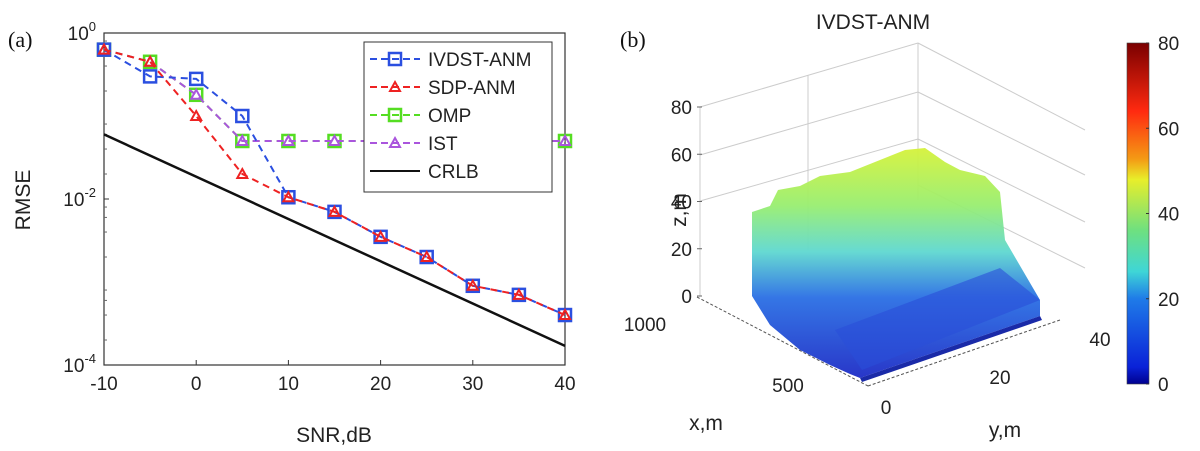 Image resolution: width=1200 pixels, height=451 pixels. I want to click on legend-item: IVDST-ANM, so click(450, 60).